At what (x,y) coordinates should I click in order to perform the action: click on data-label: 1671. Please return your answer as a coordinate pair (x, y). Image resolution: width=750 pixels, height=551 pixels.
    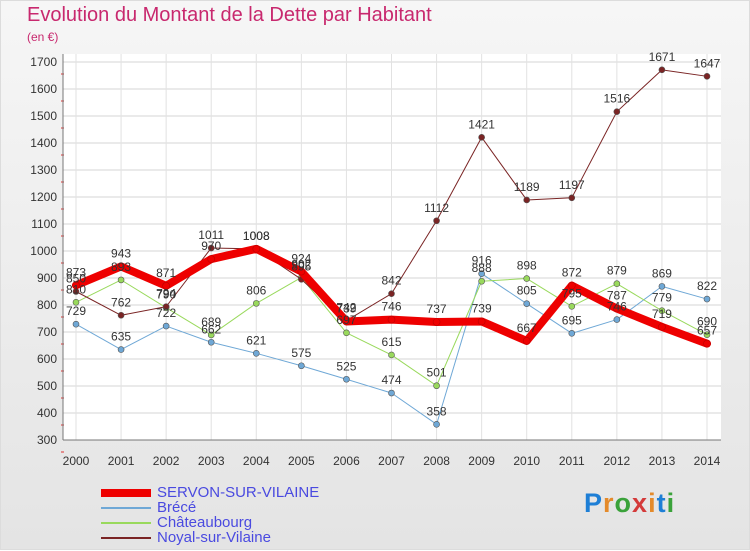
    Looking at the image, I should click on (662, 57).